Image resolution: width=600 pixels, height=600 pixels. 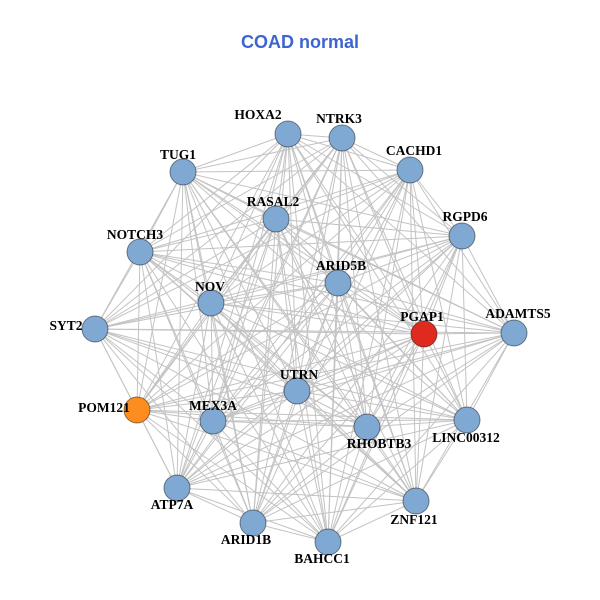 I want to click on node-label-RASAL2: RASAL2, so click(x=273, y=201).